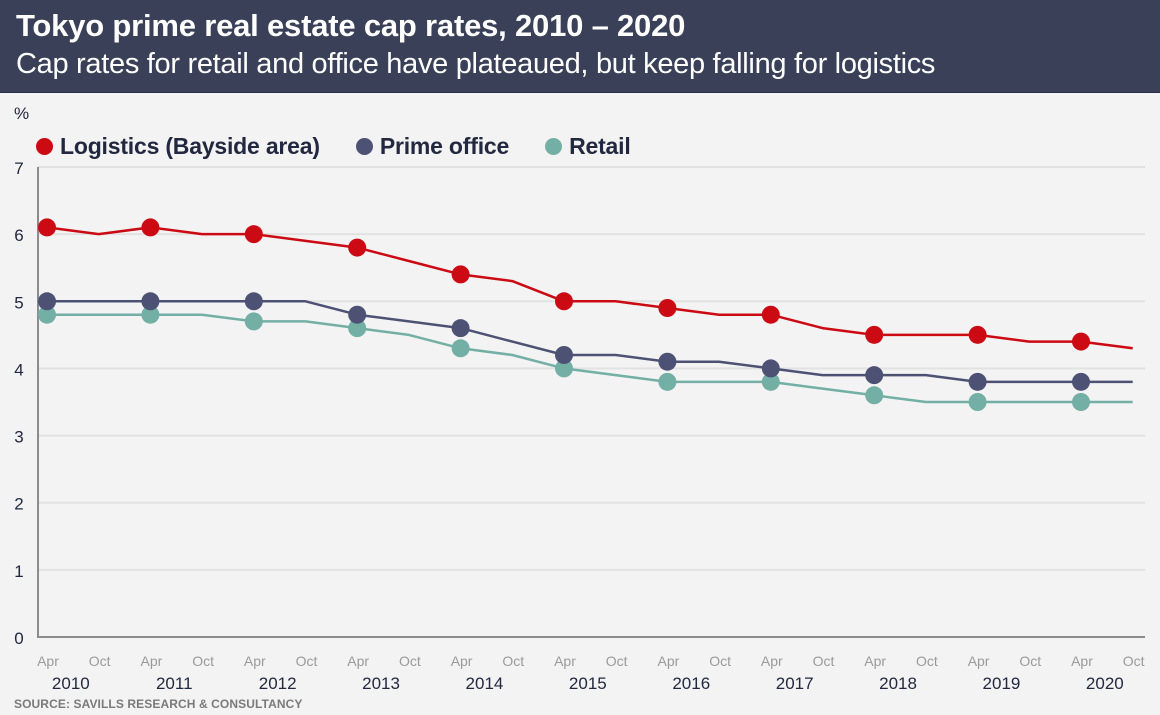 The image size is (1160, 715). I want to click on y-tick-label: 2, so click(18, 504).